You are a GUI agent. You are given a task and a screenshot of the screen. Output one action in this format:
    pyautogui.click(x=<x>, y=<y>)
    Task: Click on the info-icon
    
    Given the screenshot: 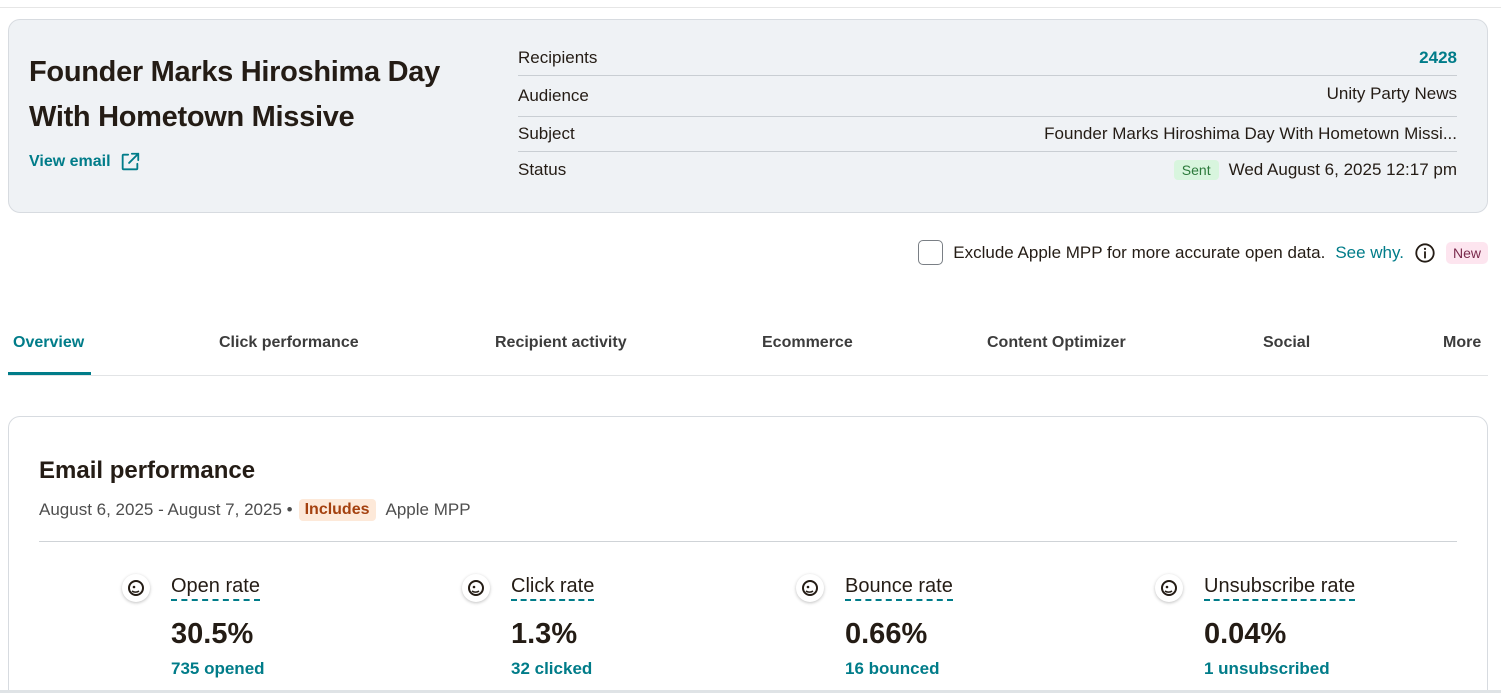 What is the action you would take?
    pyautogui.click(x=1425, y=253)
    